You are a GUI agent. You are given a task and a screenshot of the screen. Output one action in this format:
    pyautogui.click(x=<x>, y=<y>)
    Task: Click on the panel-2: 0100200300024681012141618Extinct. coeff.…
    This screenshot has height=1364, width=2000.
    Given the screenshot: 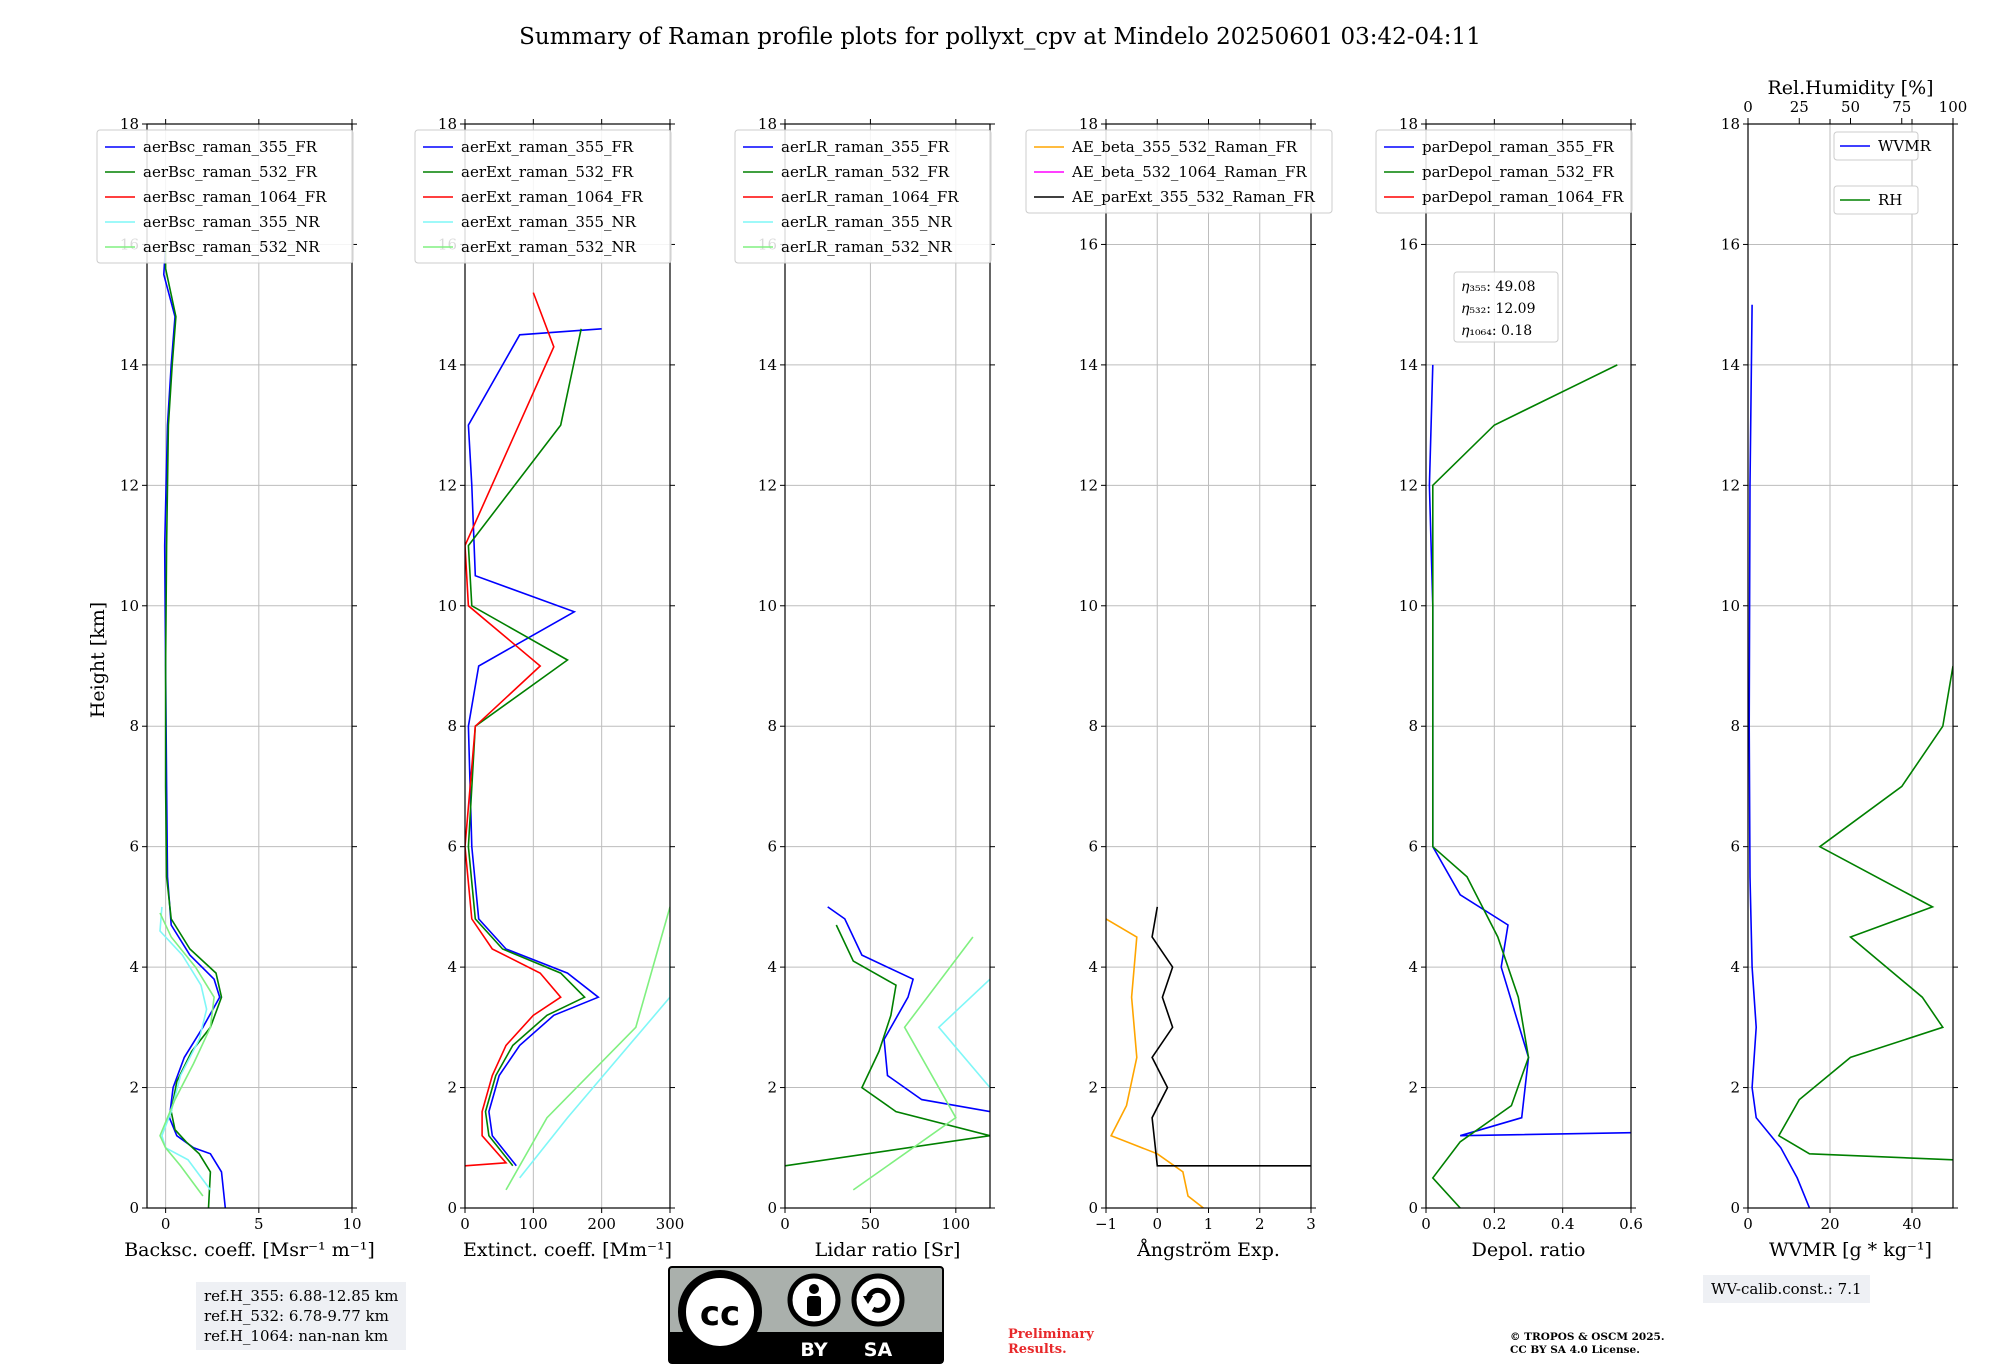 What is the action you would take?
    pyautogui.click(x=549, y=688)
    